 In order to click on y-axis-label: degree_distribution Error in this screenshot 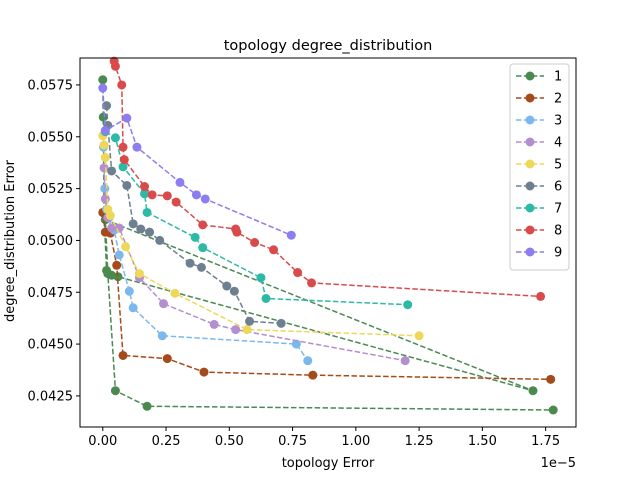, I will do `click(10, 240)`.